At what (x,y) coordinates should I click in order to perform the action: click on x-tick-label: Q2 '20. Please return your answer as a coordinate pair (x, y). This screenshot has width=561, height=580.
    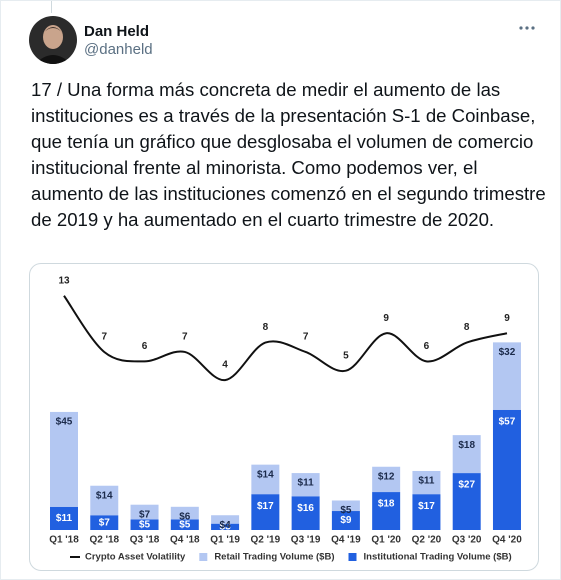
    Looking at the image, I should click on (427, 540).